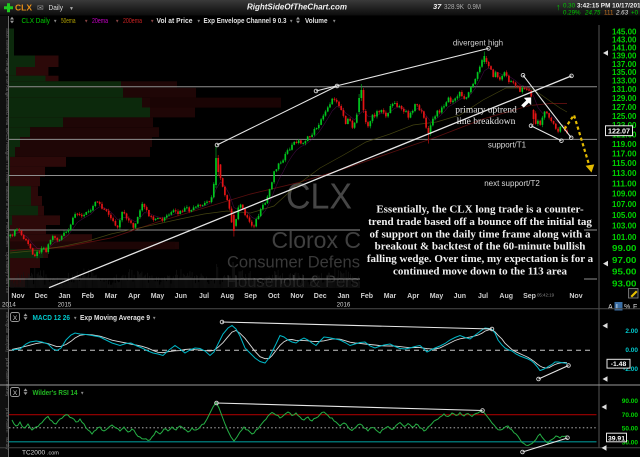  What do you see at coordinates (7, 203) in the screenshot?
I see `svg-text: Balance of Power` at bounding box center [7, 203].